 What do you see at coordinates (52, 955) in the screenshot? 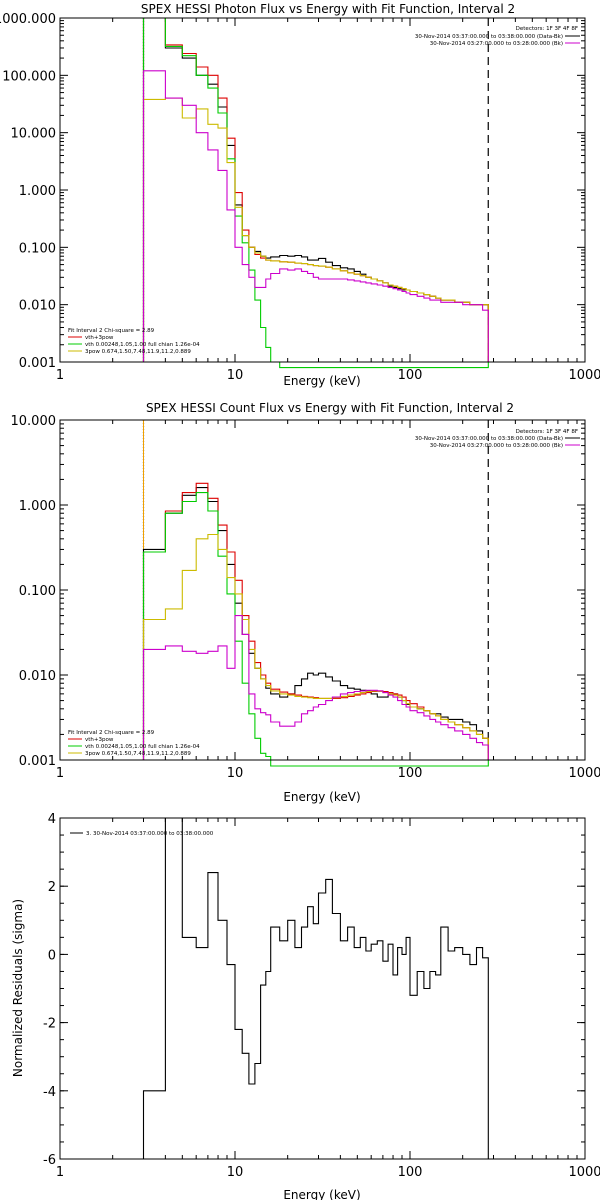
I see `y-tick-label: 0` at bounding box center [52, 955].